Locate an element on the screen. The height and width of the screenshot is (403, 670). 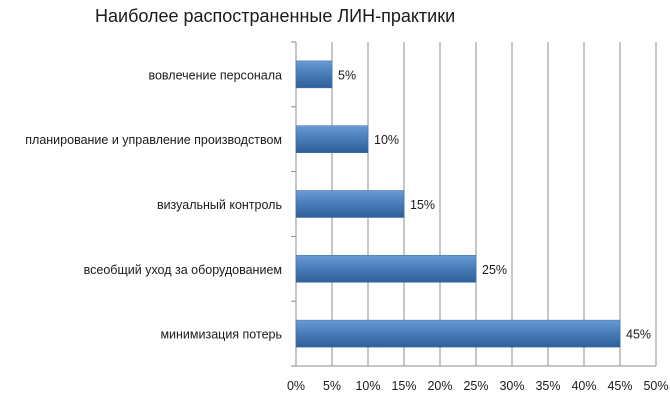
x-tick-label: 0% is located at coordinates (296, 386).